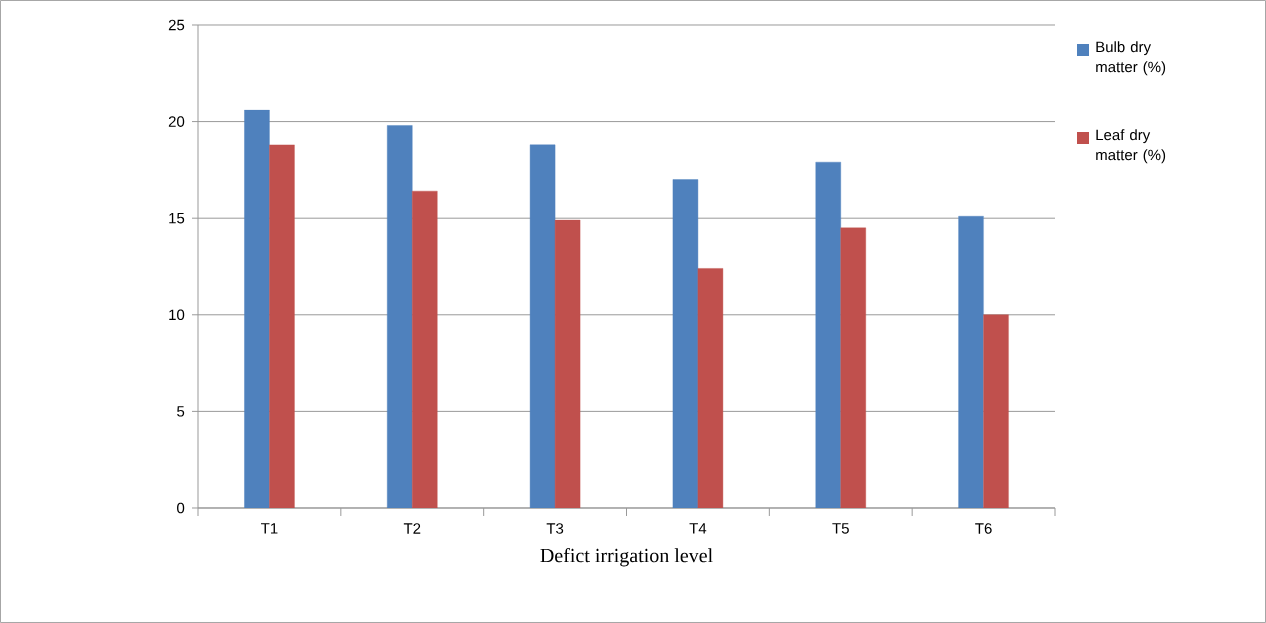  I want to click on y-tick-label: 5, so click(181, 411).